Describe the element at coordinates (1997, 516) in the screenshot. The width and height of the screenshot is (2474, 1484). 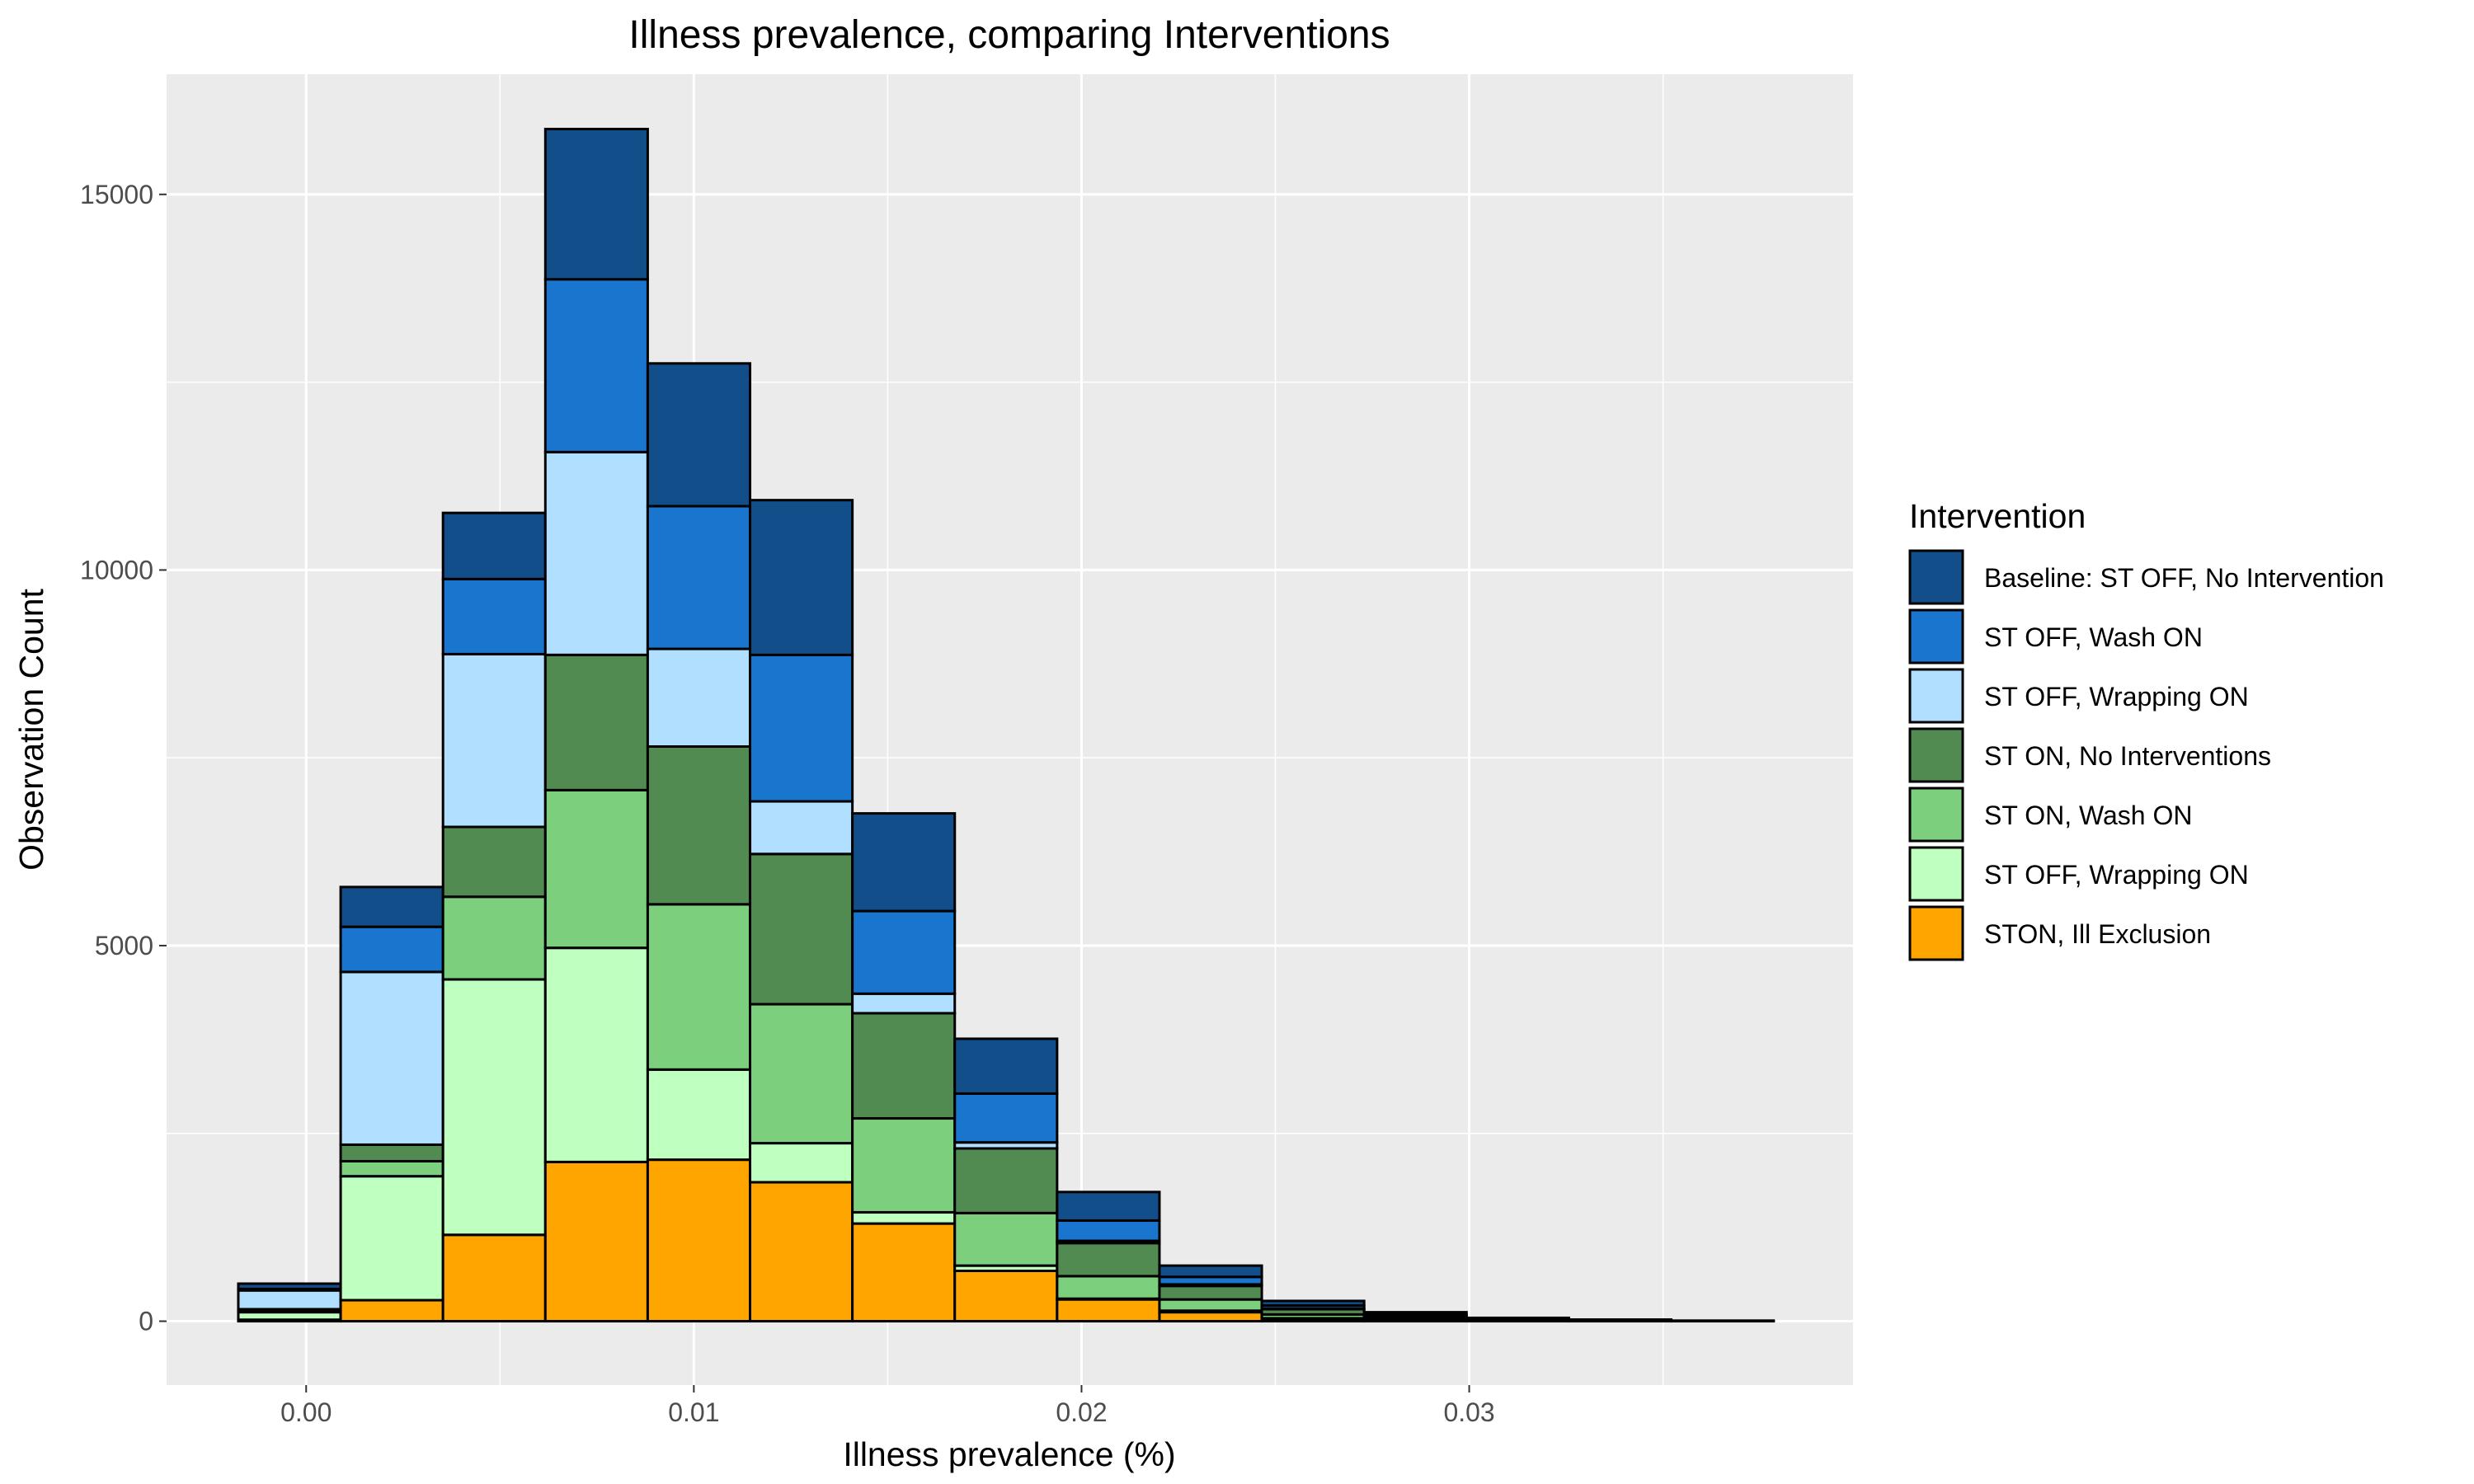
I see `legend-title: Intervention` at that location.